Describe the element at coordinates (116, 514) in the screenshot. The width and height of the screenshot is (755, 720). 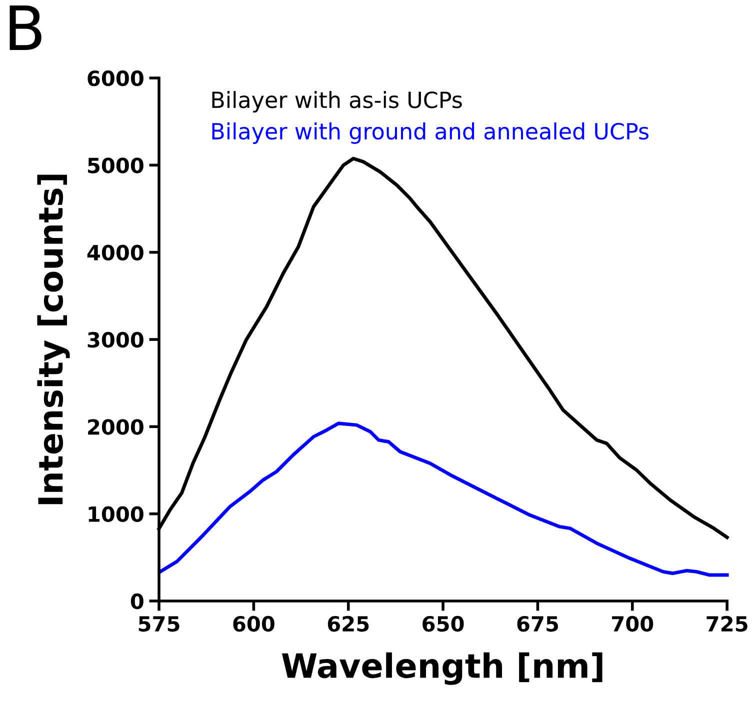
I see `y-tick-label: 1000` at that location.